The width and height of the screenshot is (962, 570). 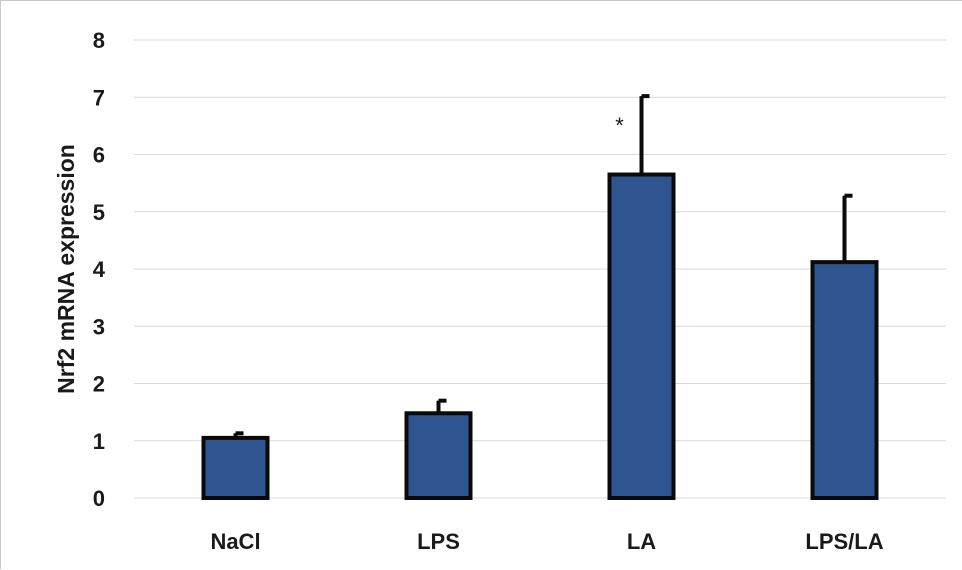 What do you see at coordinates (844, 380) in the screenshot?
I see `bar-lps-la` at bounding box center [844, 380].